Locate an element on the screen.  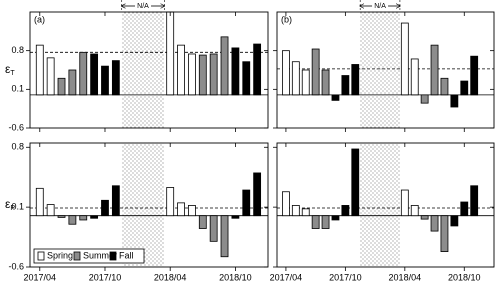
panel-label: (b) is located at coordinates (286, 19).